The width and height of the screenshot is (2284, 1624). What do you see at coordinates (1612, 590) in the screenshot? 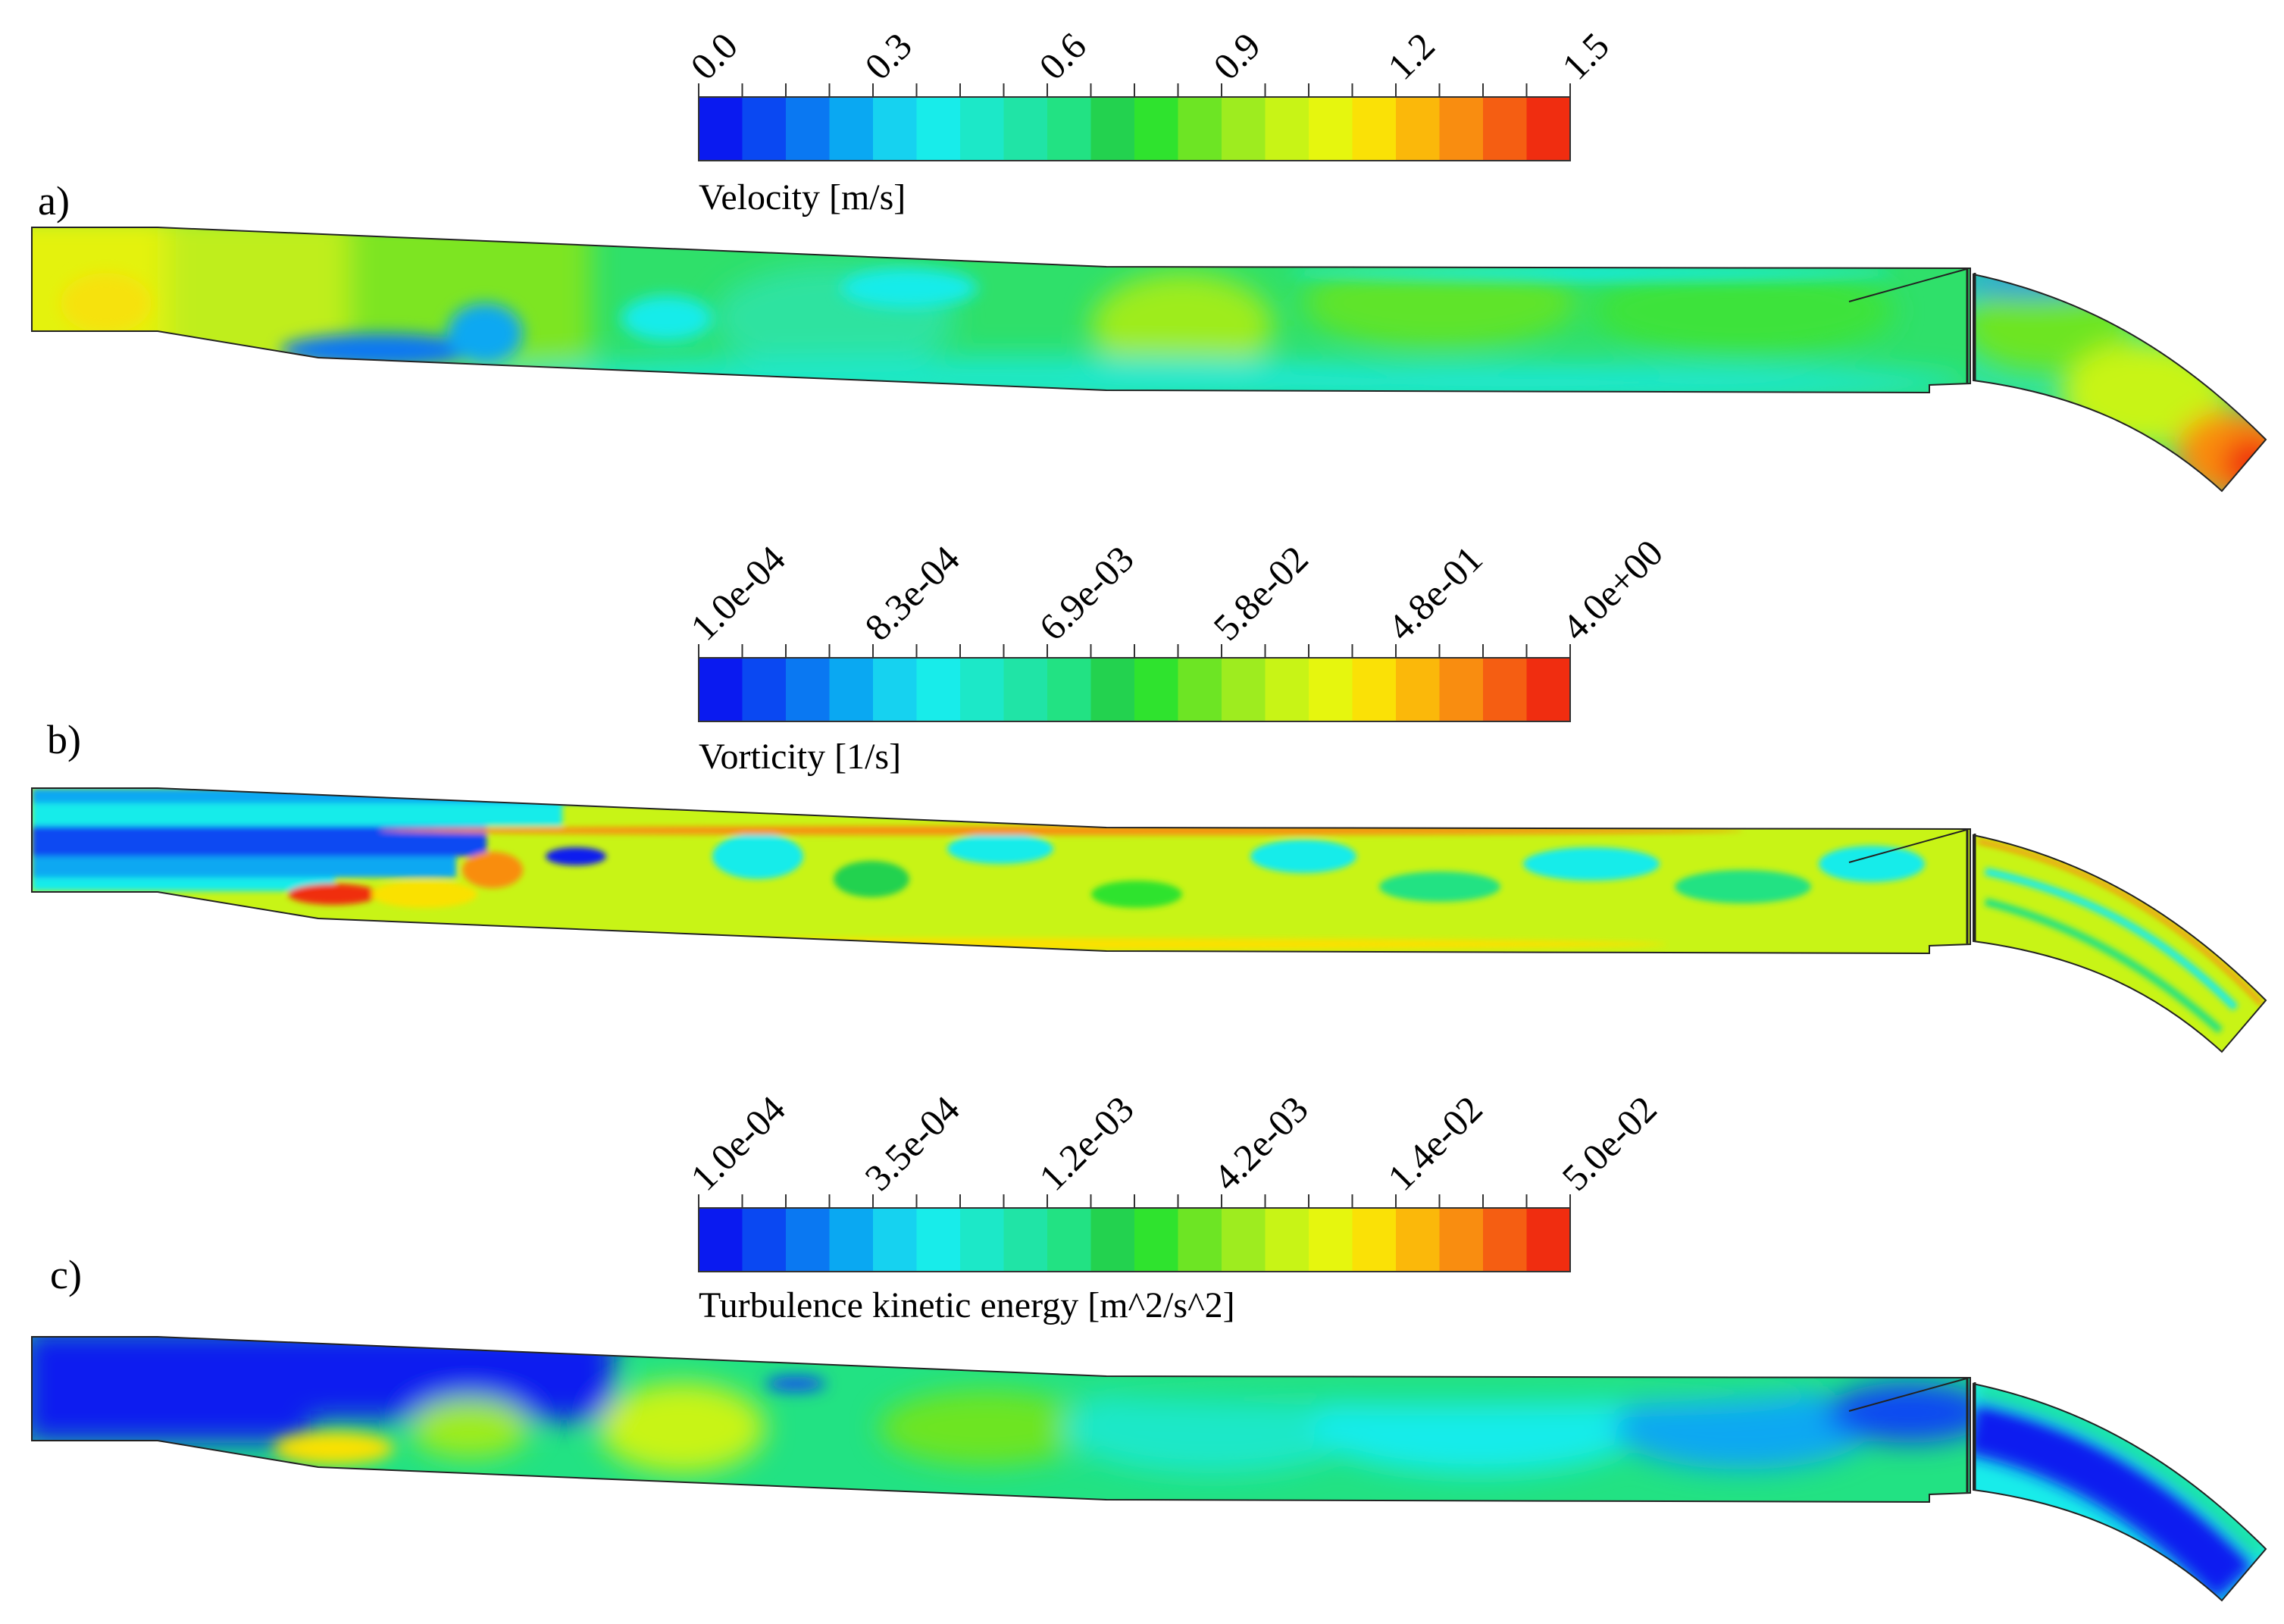
I see `colorbar-tick-label: 4.0e+00` at bounding box center [1612, 590].